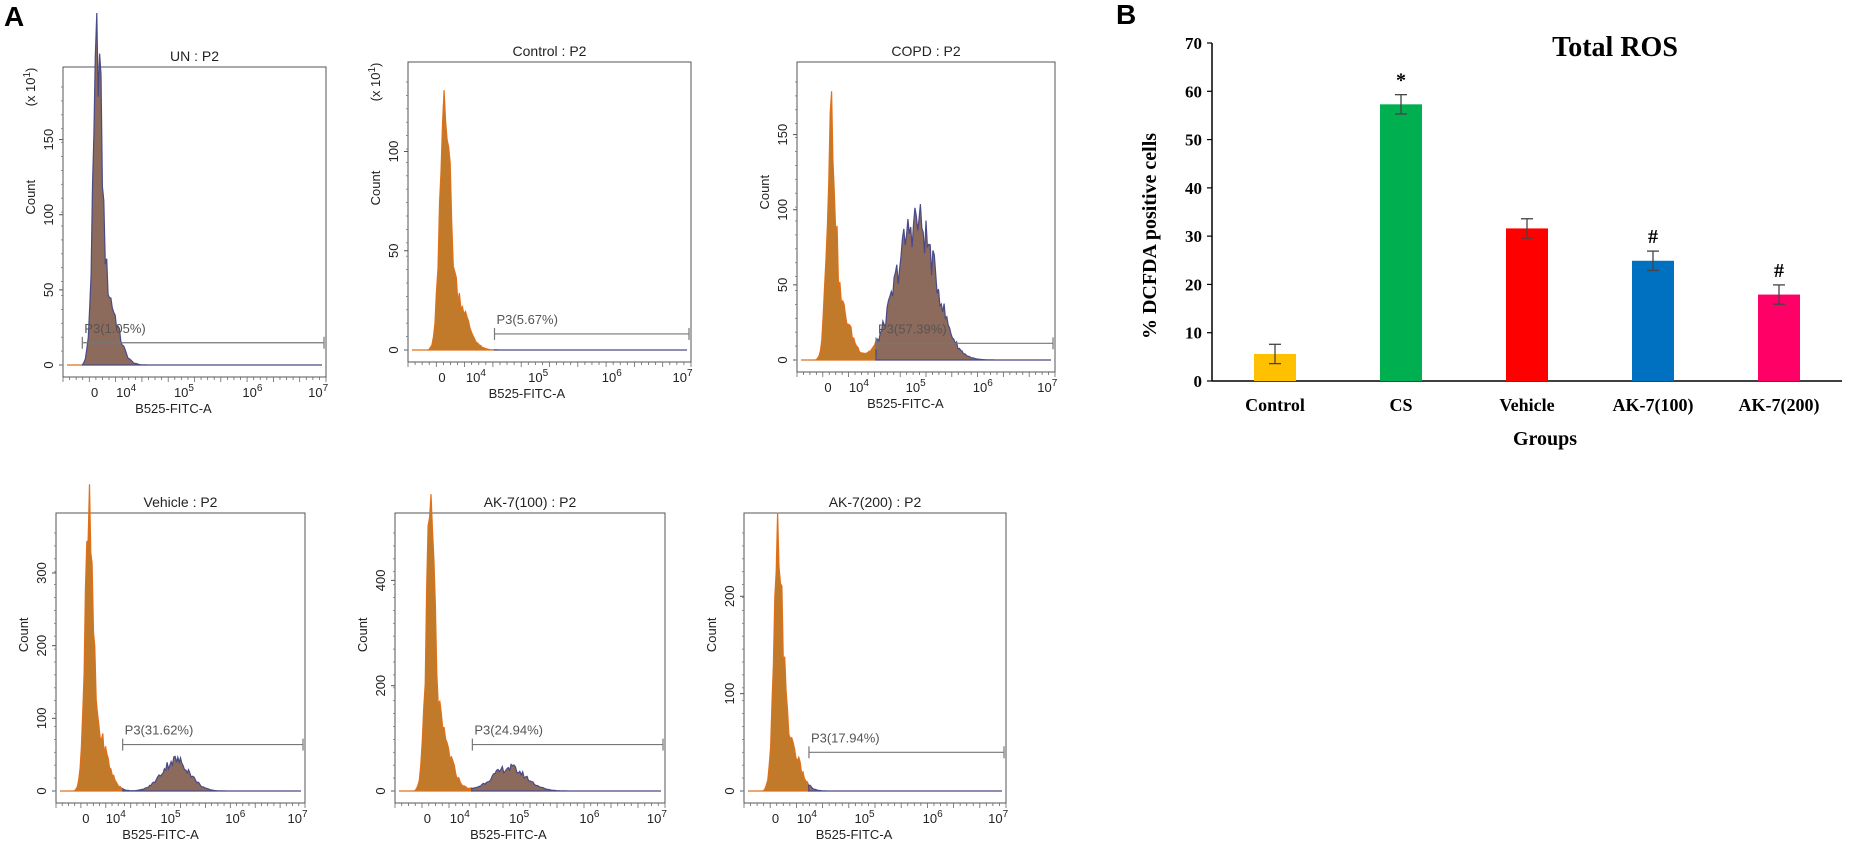 This screenshot has width=1851, height=852. I want to click on histogram-title: Control : P2, so click(550, 51).